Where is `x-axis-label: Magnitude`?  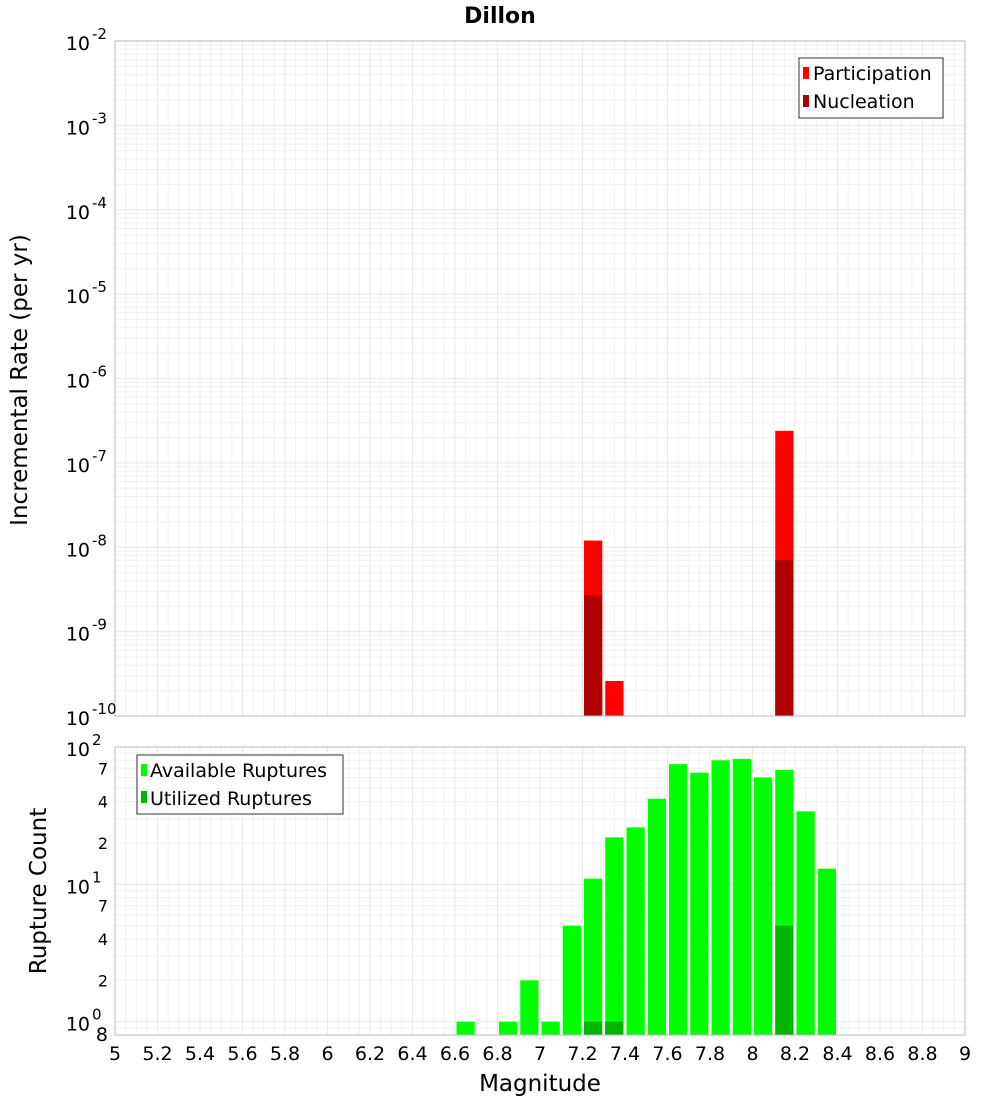
x-axis-label: Magnitude is located at coordinates (540, 1084).